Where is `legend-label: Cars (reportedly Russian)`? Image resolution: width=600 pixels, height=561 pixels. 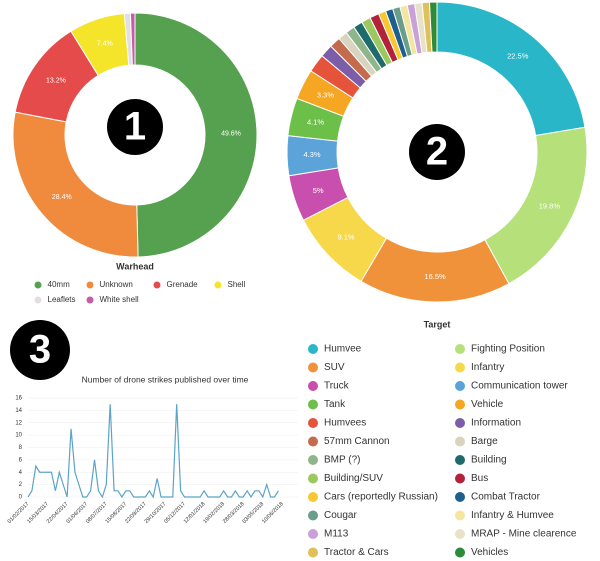
legend-label: Cars (reportedly Russian) is located at coordinates (381, 497).